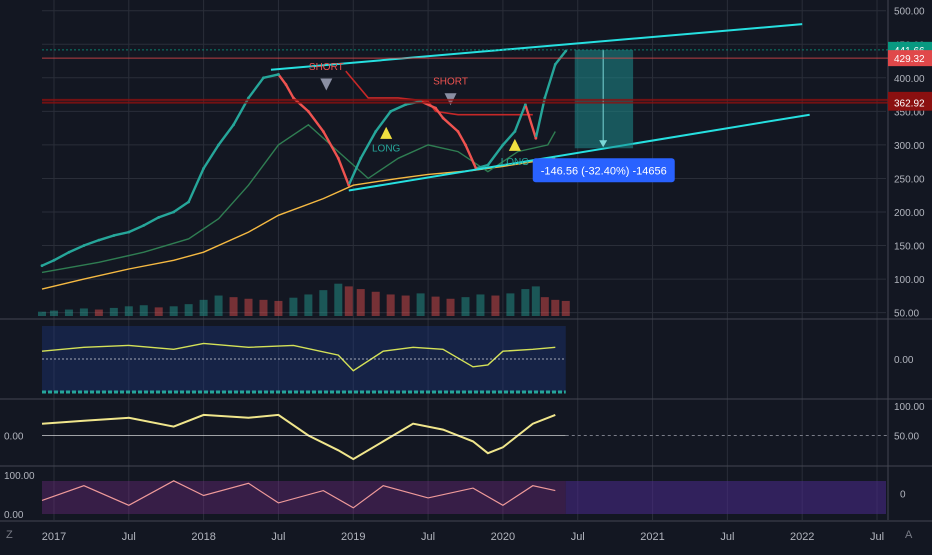 This screenshot has width=932, height=555. What do you see at coordinates (909, 407) in the screenshot?
I see `pane3-tick-0: 100.00` at bounding box center [909, 407].